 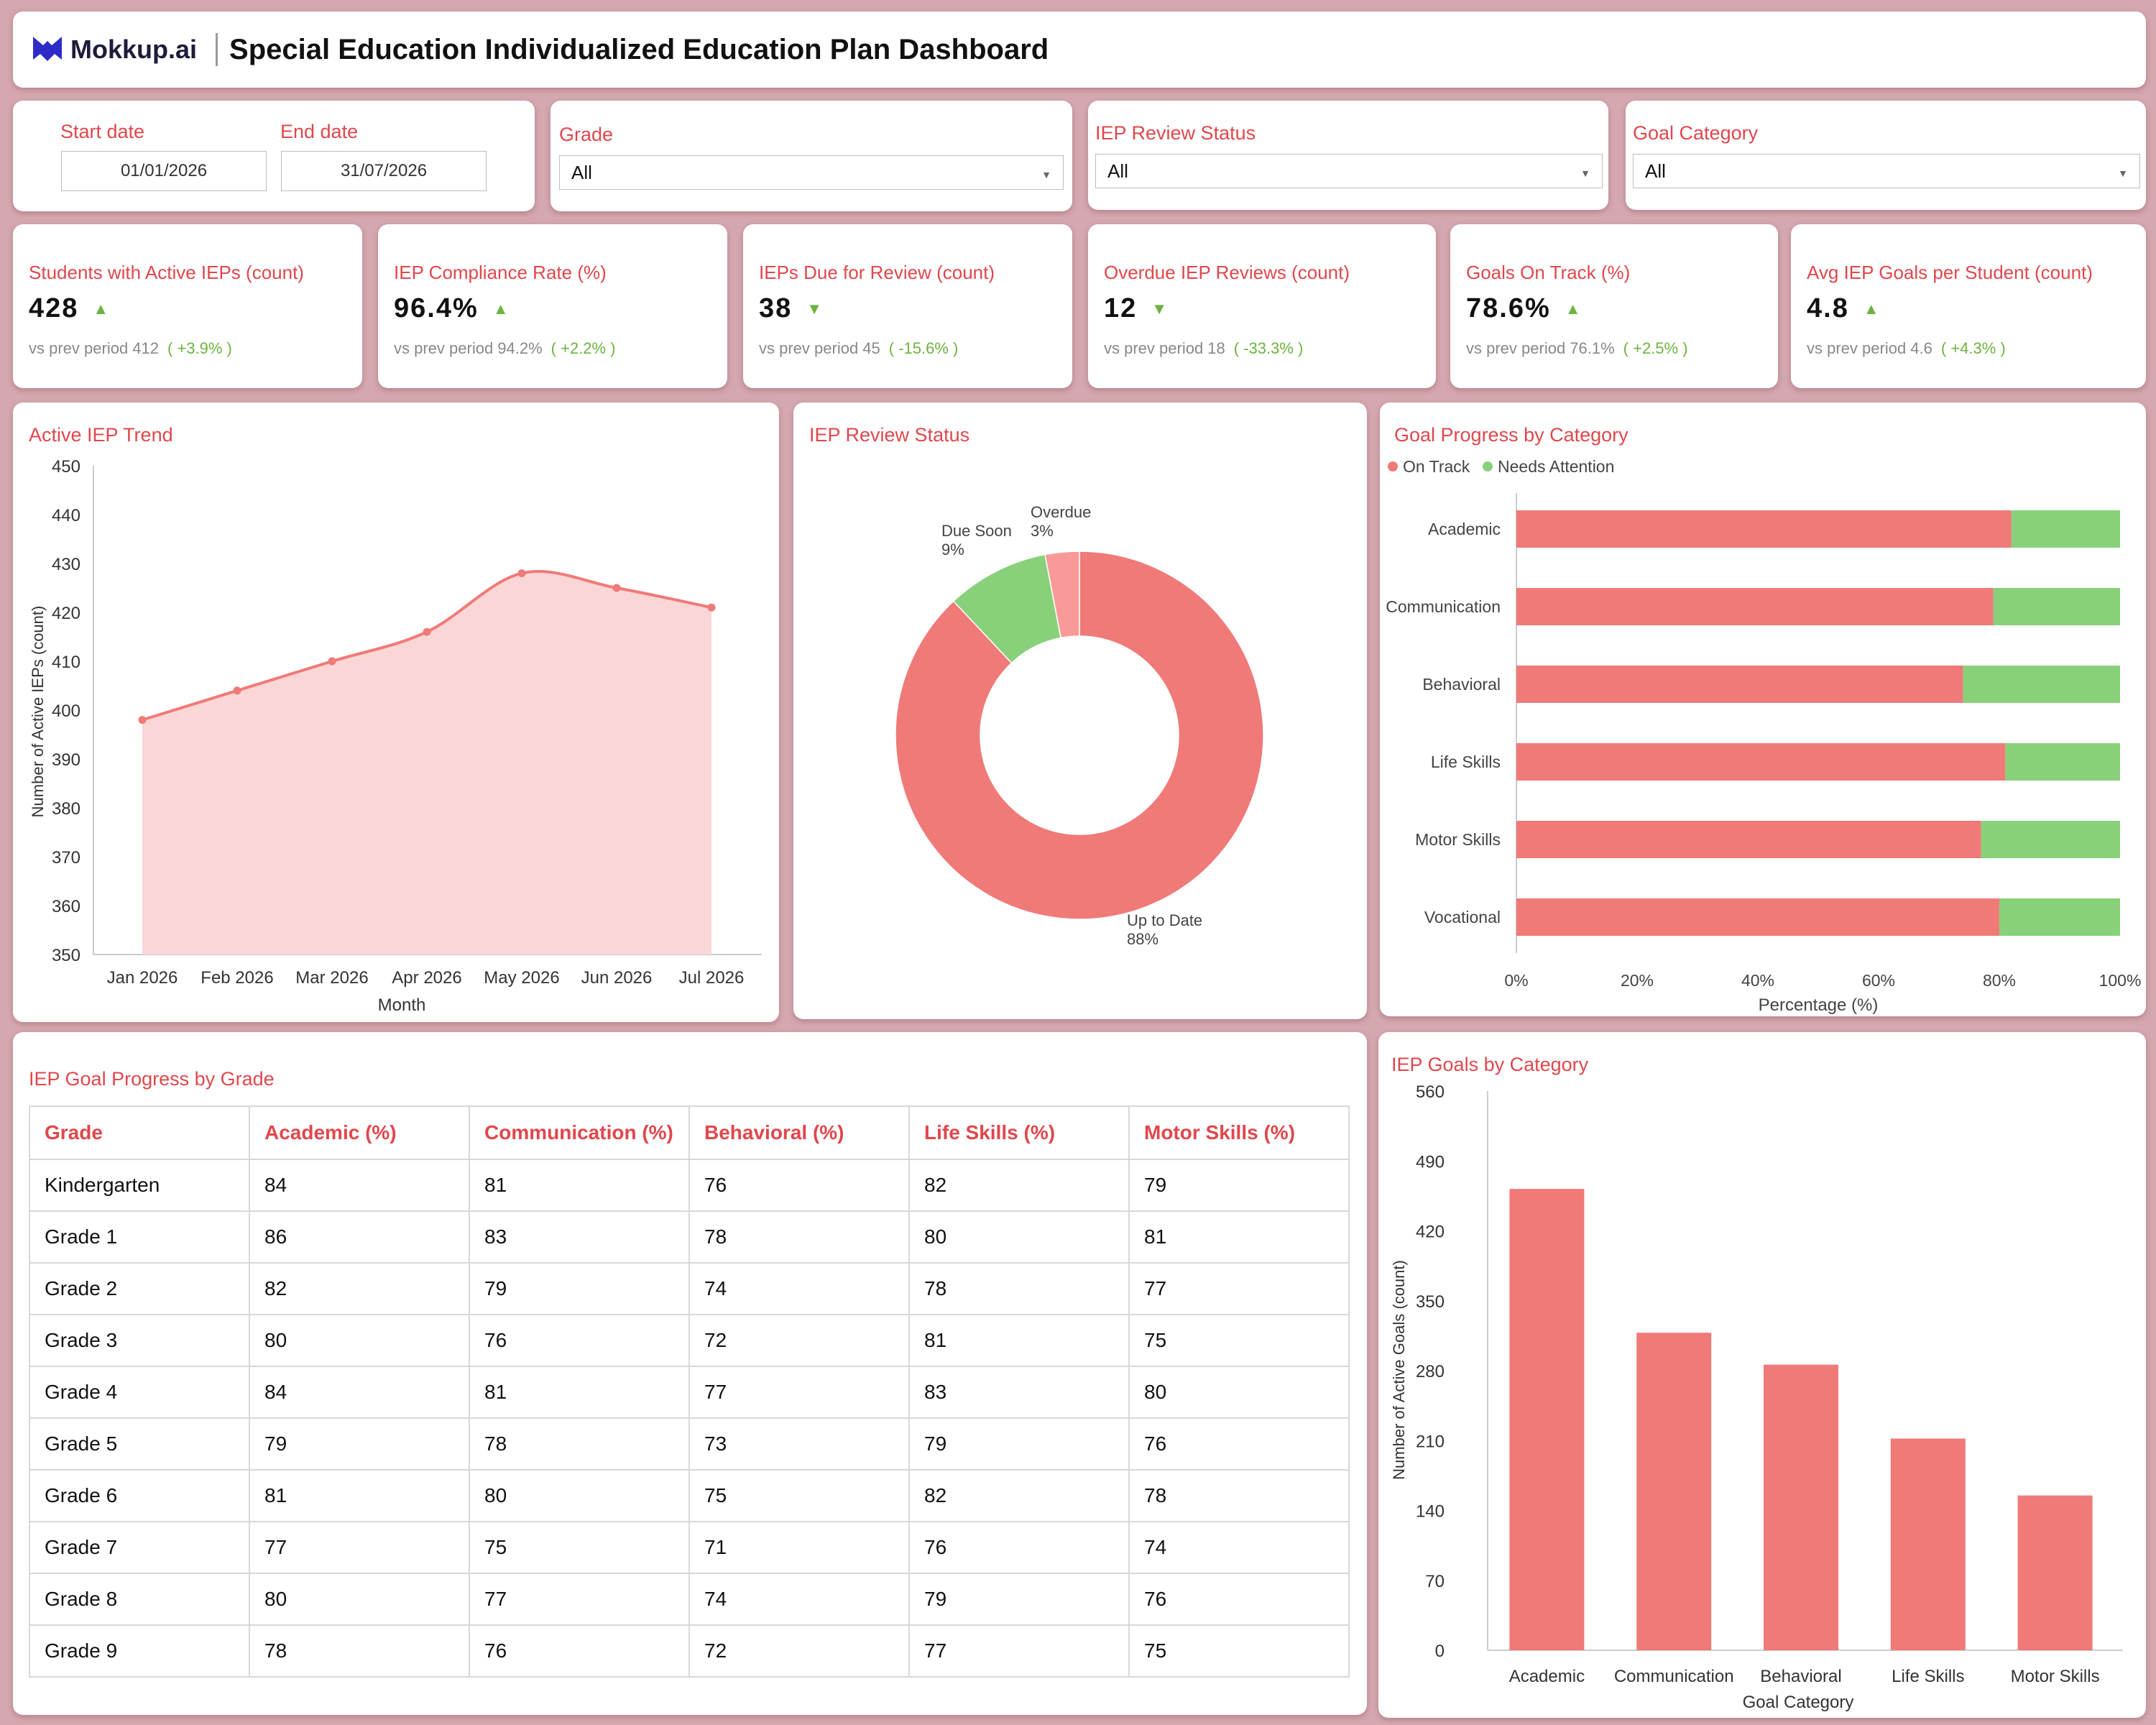 What do you see at coordinates (1798, 1702) in the screenshot?
I see `x-axis-title: Goal Category` at bounding box center [1798, 1702].